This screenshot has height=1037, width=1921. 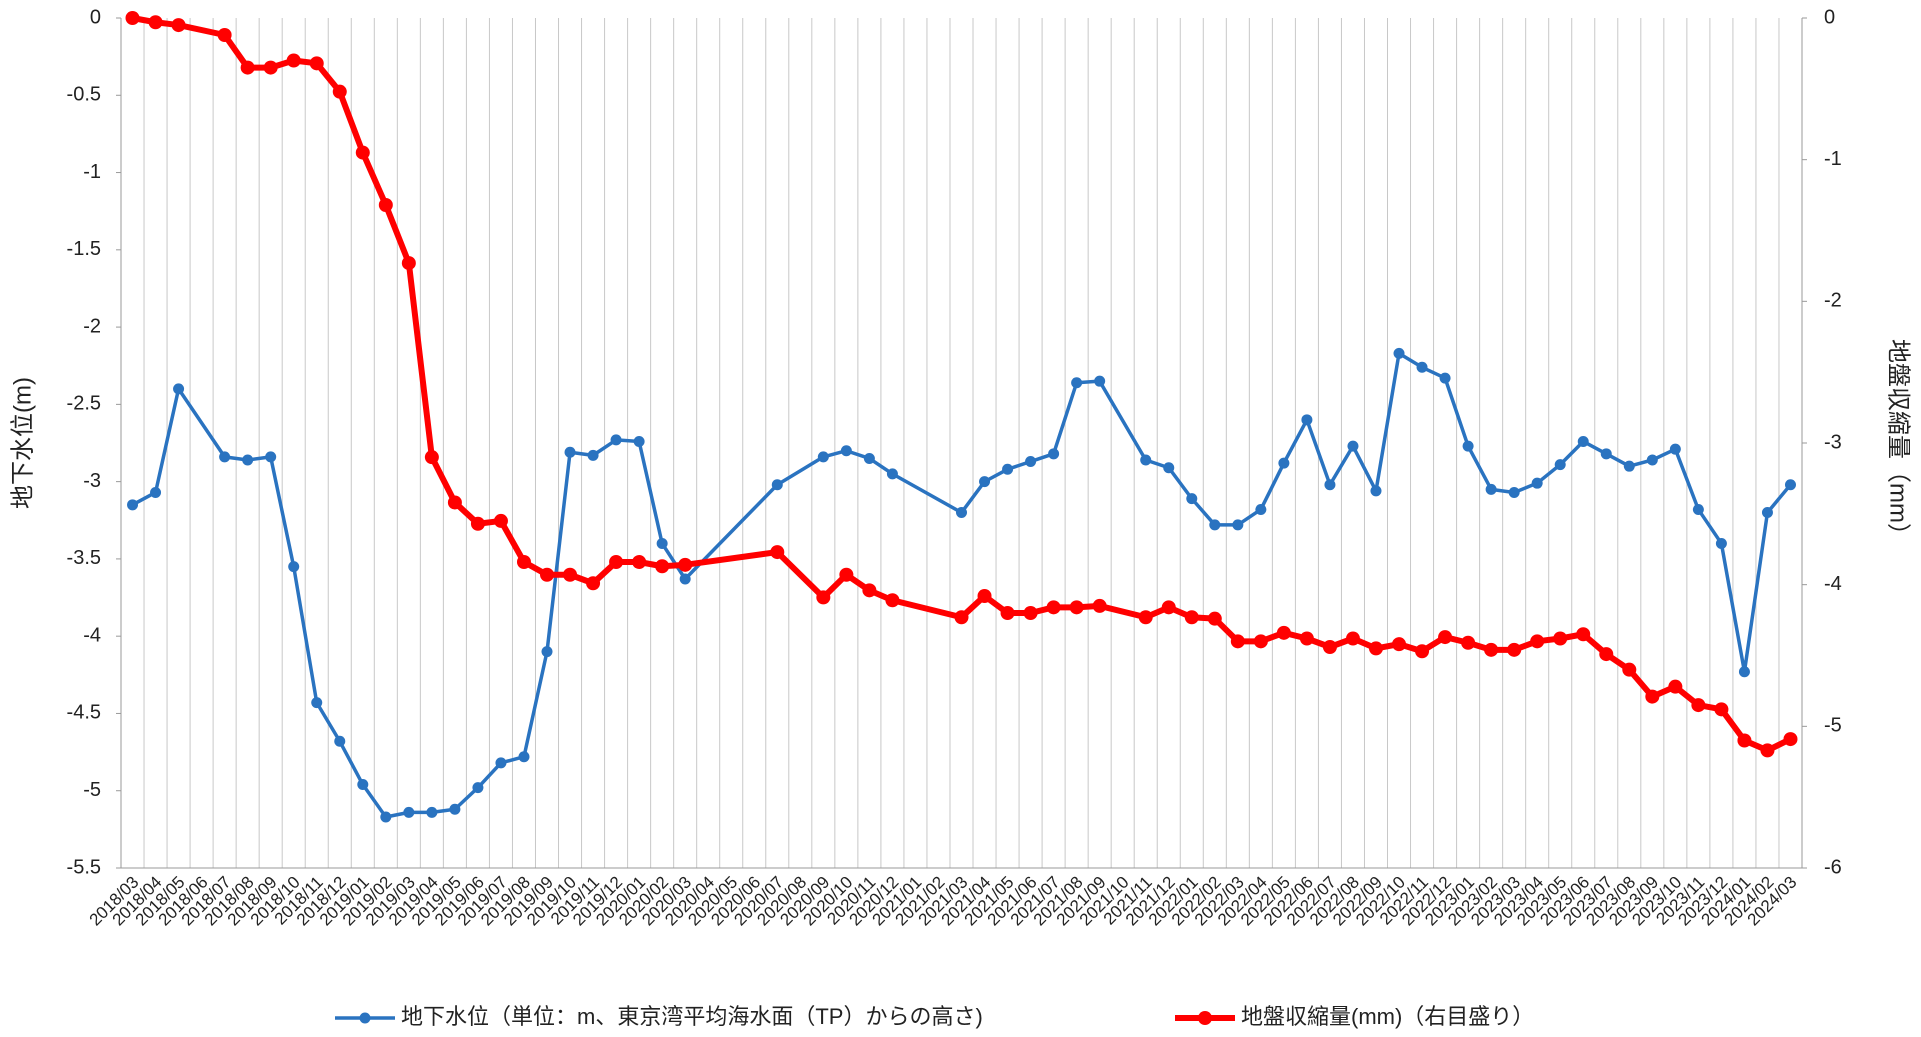 I want to click on legend-marker, so click(x=1205, y=1018).